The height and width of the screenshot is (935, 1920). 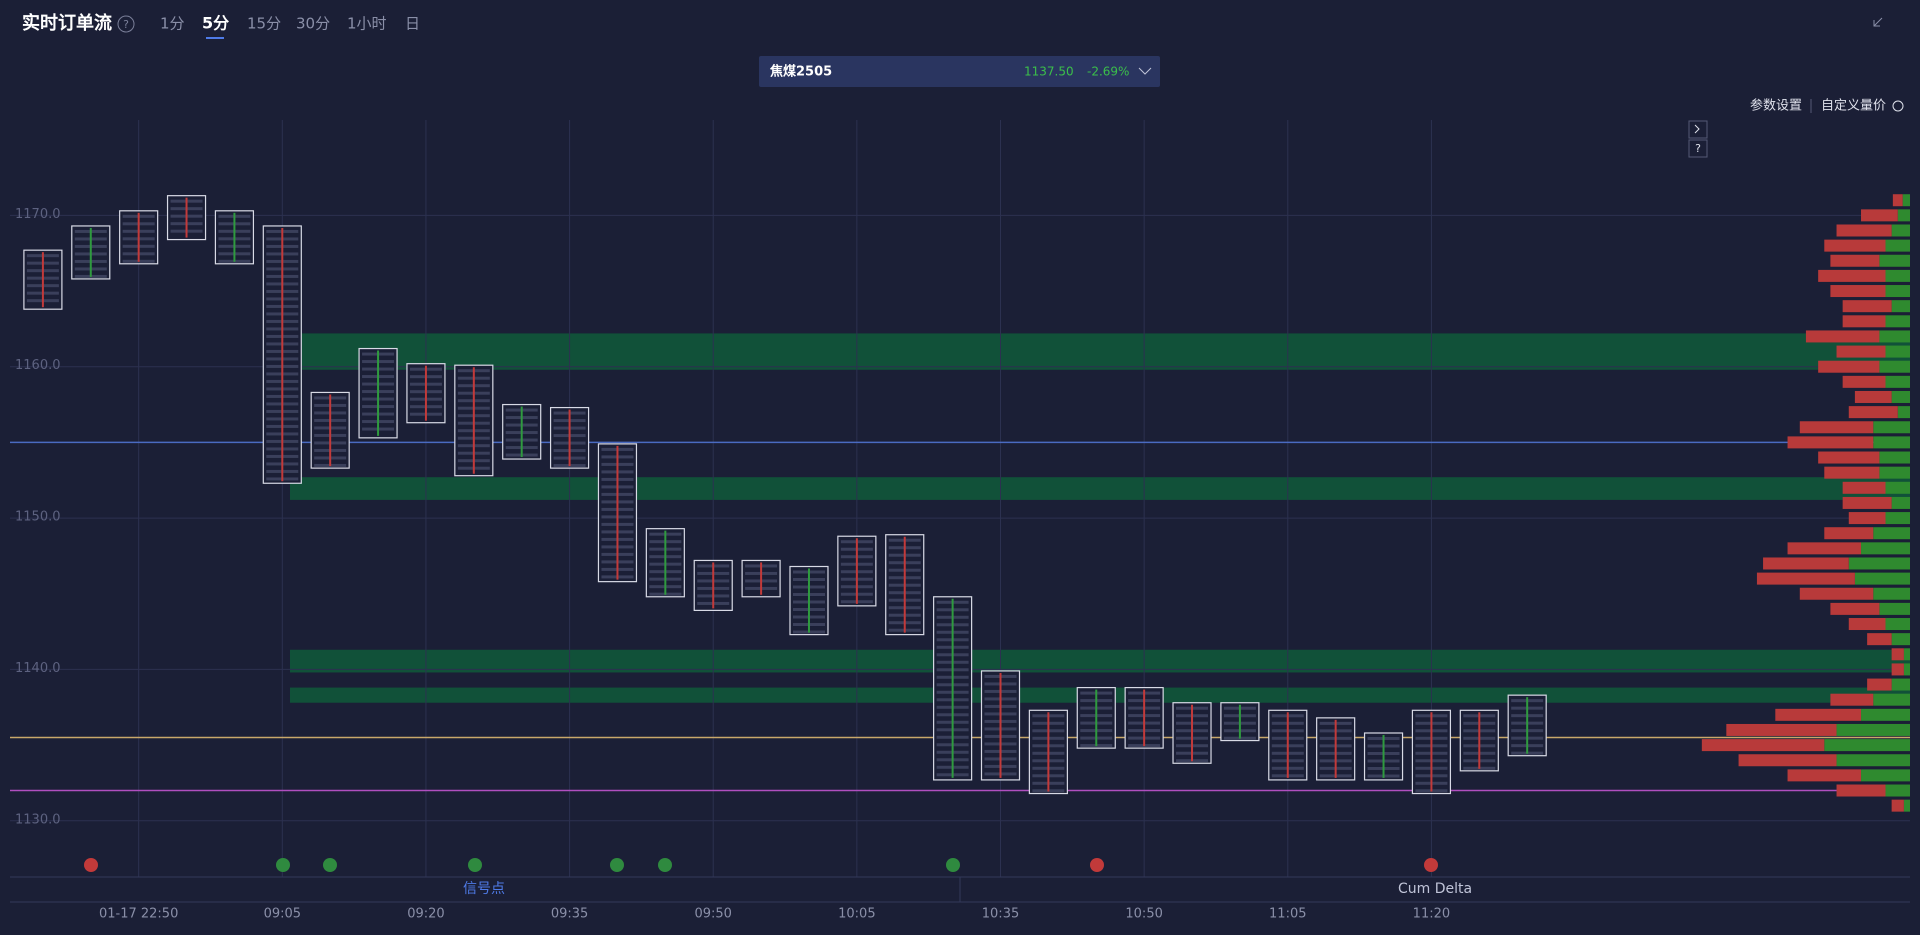 What do you see at coordinates (1880, 22) in the screenshot?
I see `collapse-icon` at bounding box center [1880, 22].